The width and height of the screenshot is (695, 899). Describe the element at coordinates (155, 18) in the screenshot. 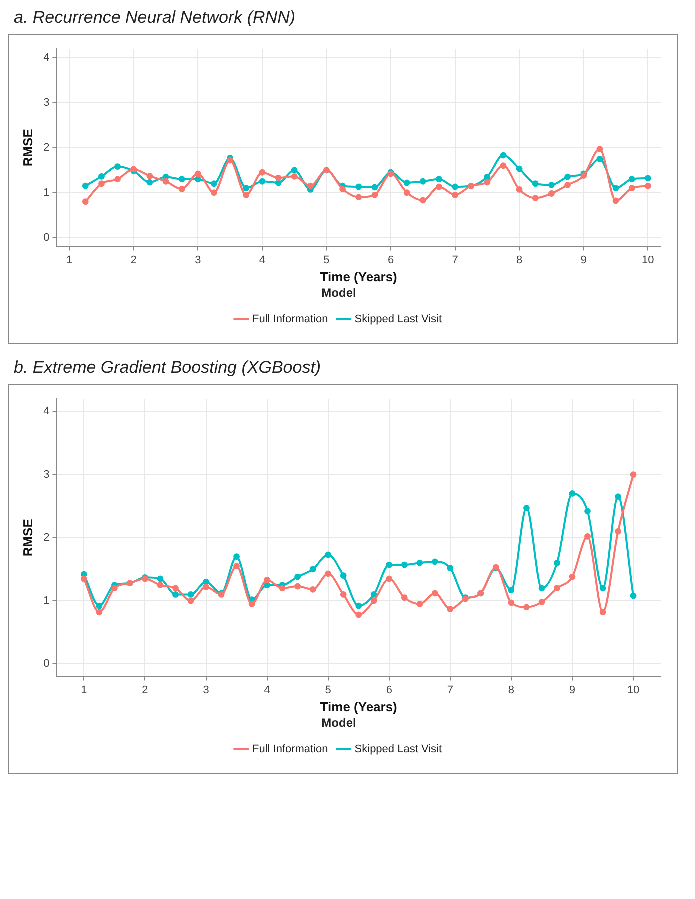

I see `chart-title: a. Recurrence Neural Network (RNN)` at that location.